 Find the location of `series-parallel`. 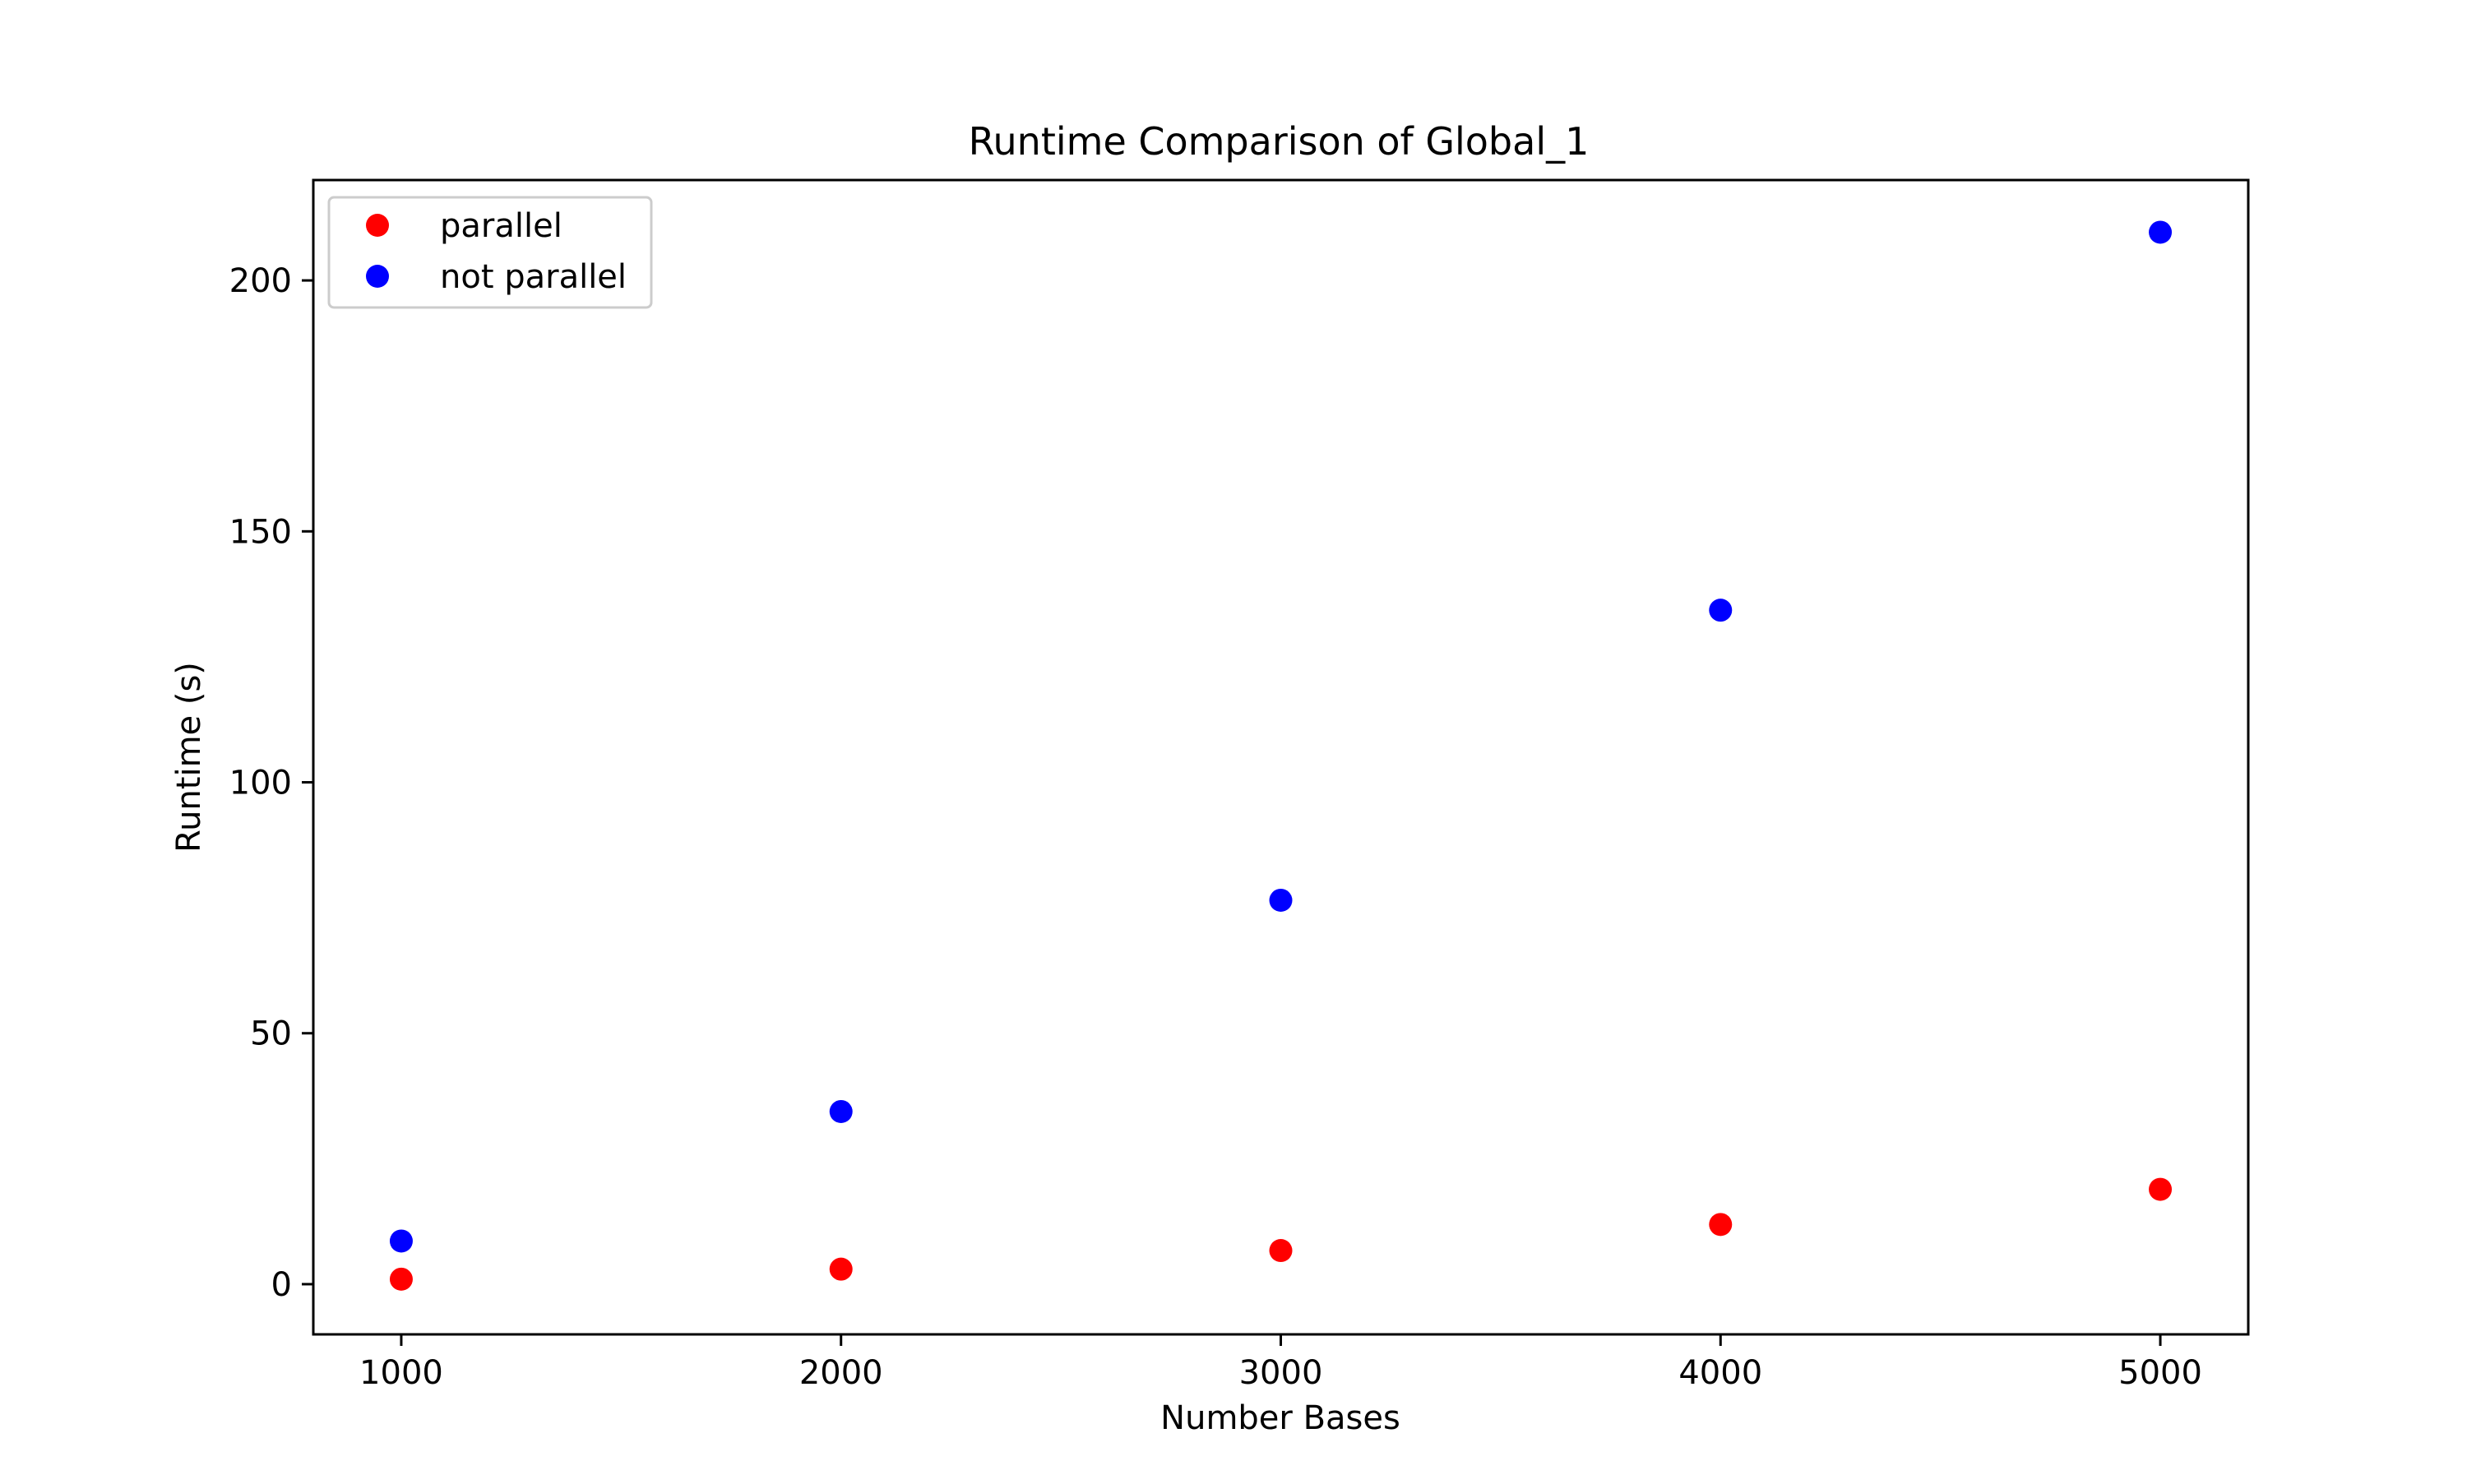

series-parallel is located at coordinates (1281, 1234).